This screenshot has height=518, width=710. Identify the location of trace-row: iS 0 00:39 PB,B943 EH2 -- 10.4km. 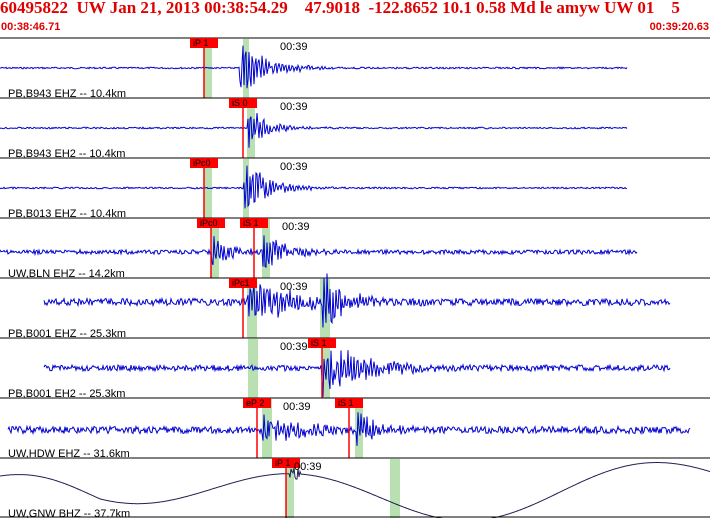
(355, 128).